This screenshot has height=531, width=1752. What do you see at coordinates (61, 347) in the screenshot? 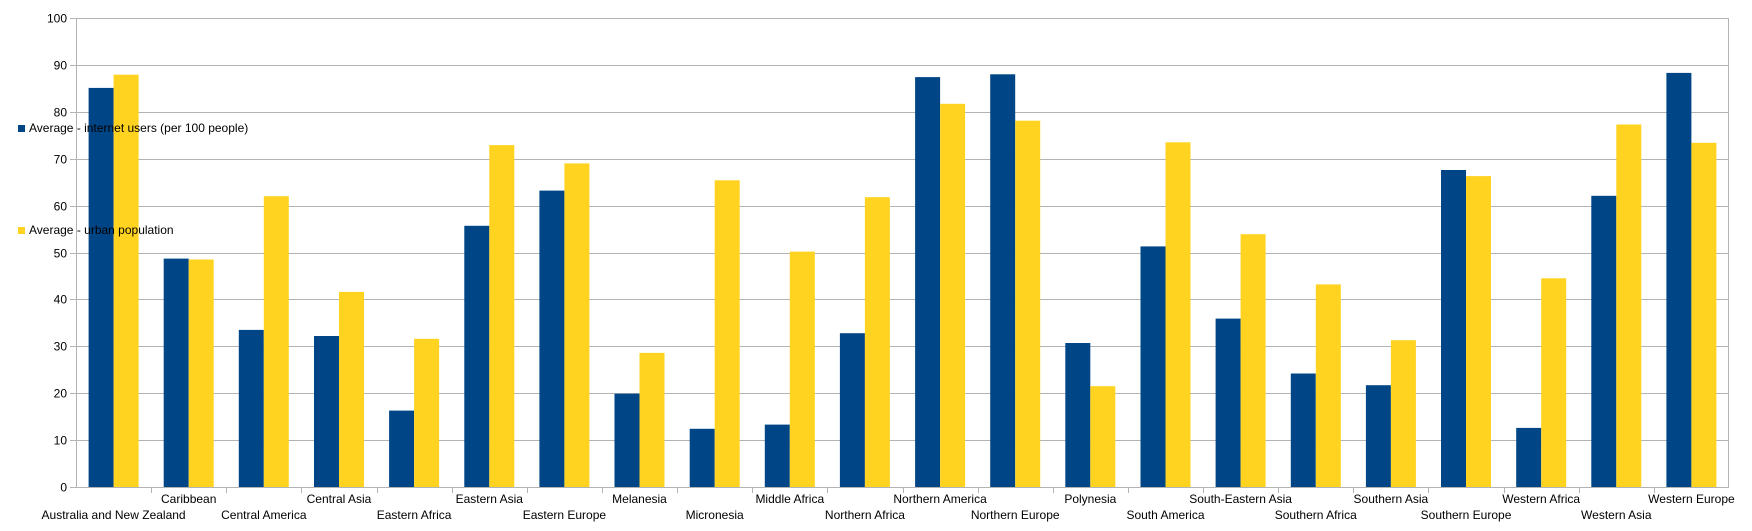
I see `y-tick-label-30: 30` at bounding box center [61, 347].